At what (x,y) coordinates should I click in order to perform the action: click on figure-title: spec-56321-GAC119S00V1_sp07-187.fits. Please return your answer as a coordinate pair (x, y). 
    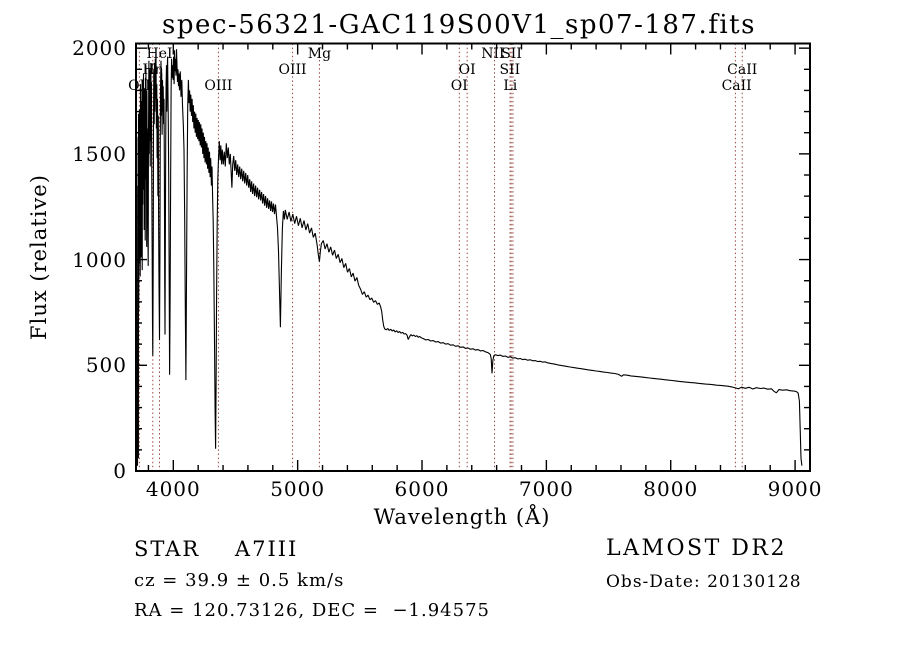
    Looking at the image, I should click on (459, 25).